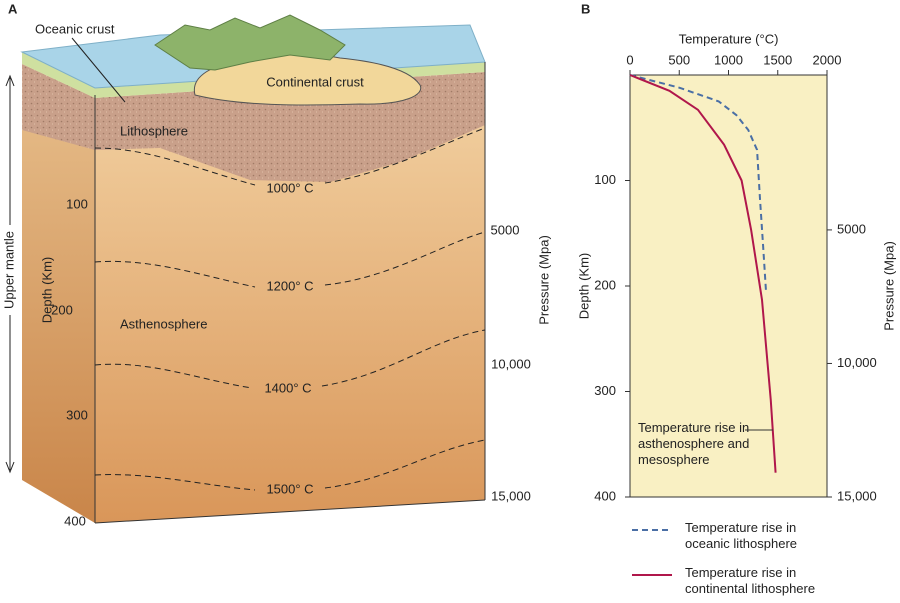  I want to click on depth-tick: 100, so click(77, 203).